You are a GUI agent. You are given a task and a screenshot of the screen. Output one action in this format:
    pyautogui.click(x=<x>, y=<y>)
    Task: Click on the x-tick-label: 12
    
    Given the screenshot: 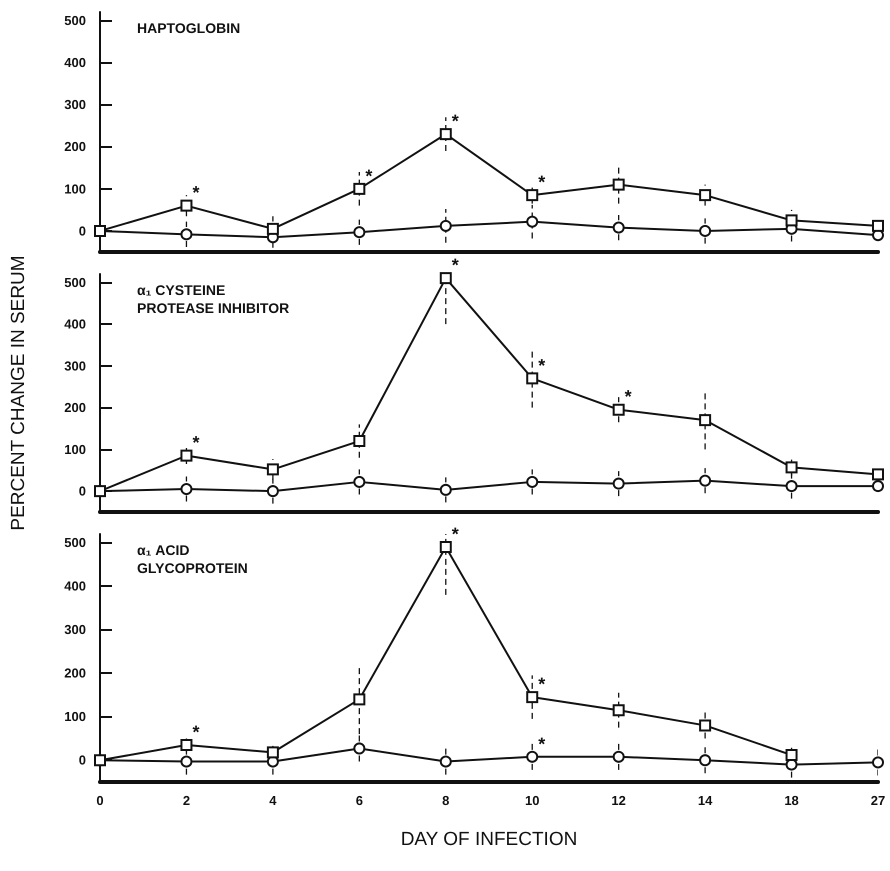 What is the action you would take?
    pyautogui.click(x=618, y=800)
    